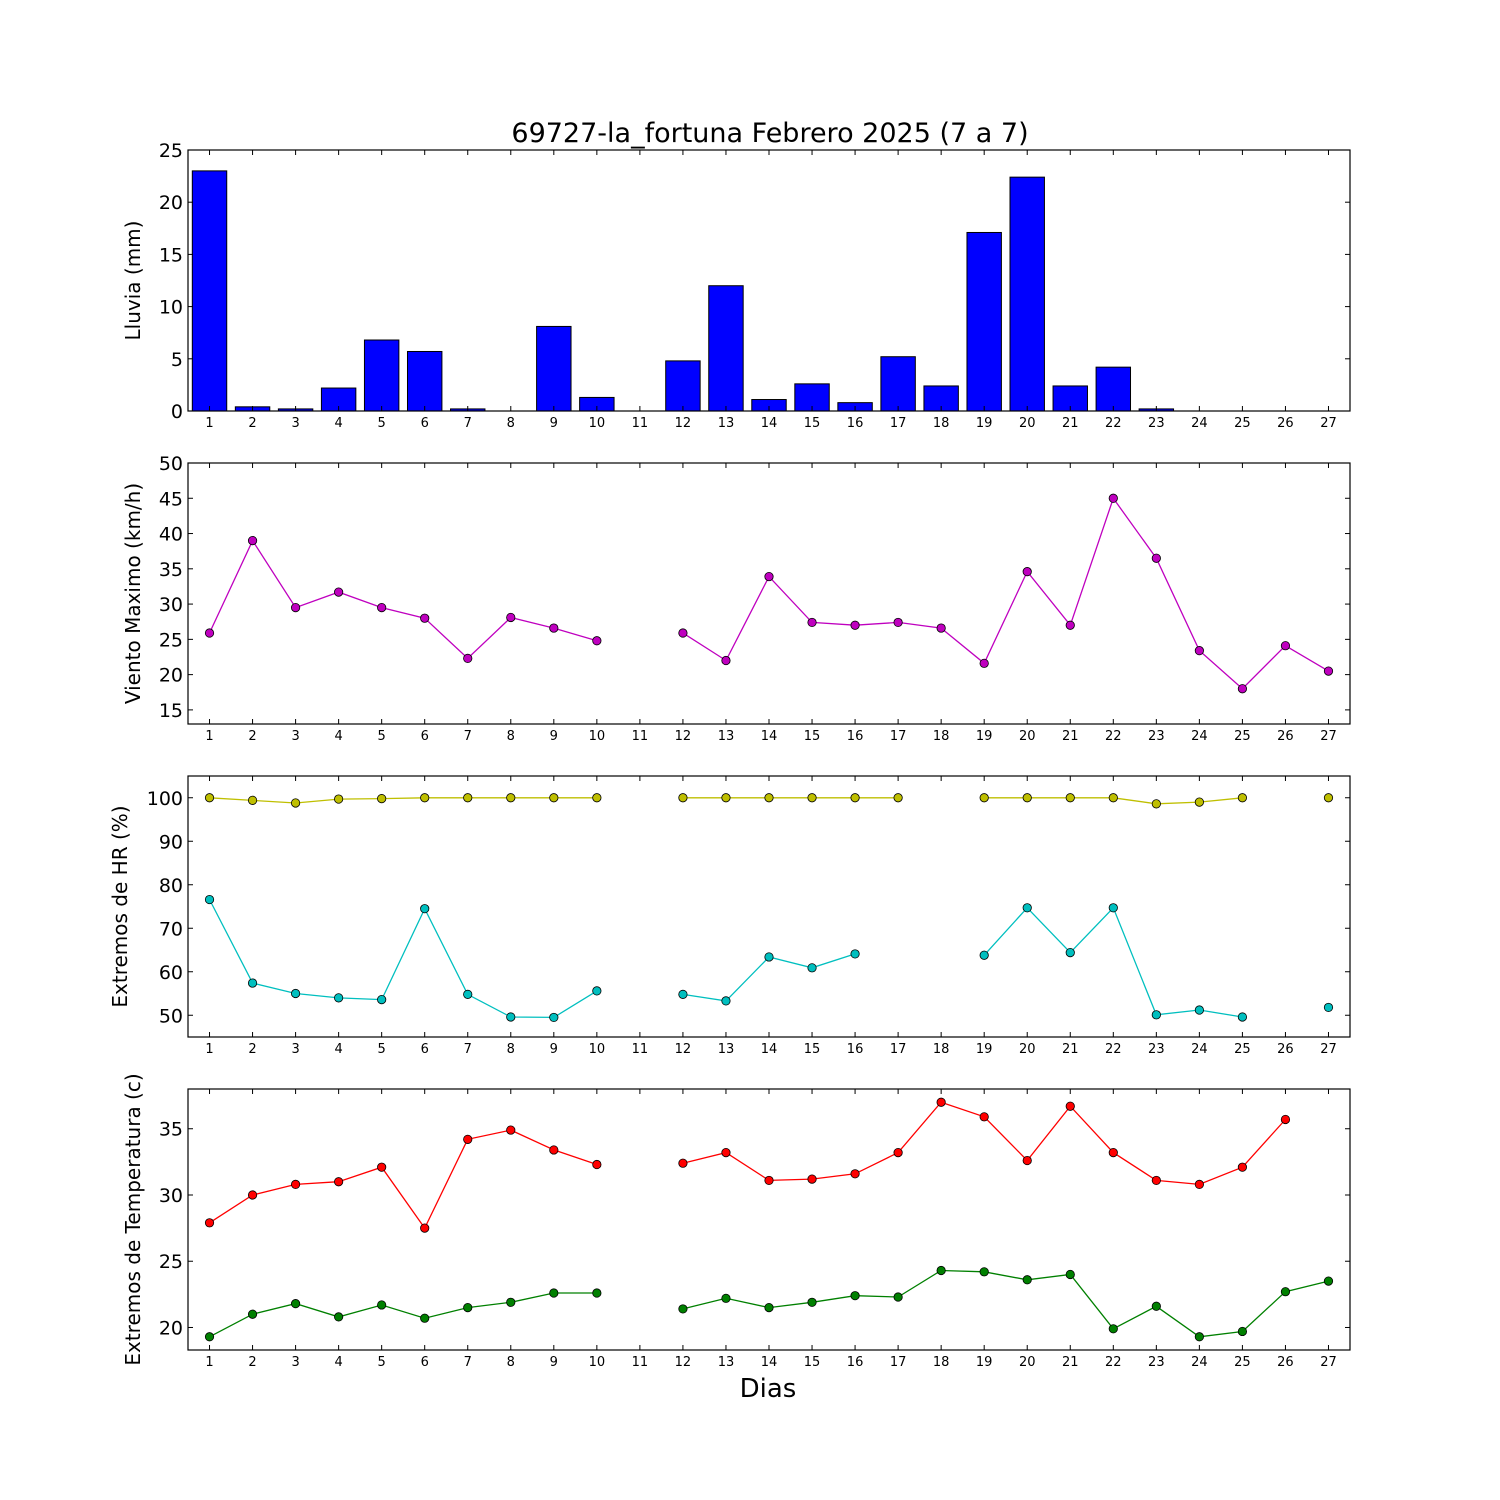  Describe the element at coordinates (171, 308) in the screenshot. I see `y-tick-label: 10` at that location.